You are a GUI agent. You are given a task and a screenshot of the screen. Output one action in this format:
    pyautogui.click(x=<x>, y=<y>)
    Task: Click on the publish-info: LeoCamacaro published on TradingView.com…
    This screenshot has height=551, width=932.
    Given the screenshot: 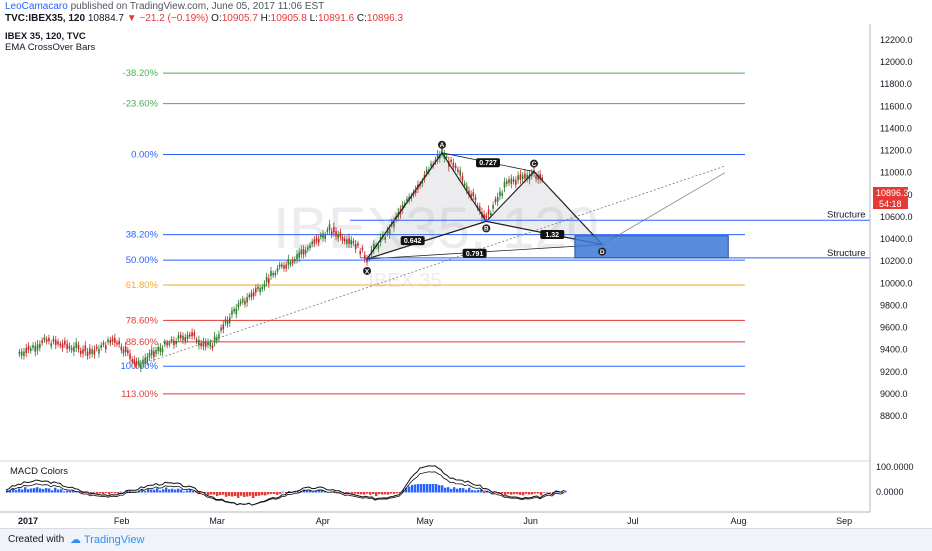 What is the action you would take?
    pyautogui.click(x=164, y=6)
    